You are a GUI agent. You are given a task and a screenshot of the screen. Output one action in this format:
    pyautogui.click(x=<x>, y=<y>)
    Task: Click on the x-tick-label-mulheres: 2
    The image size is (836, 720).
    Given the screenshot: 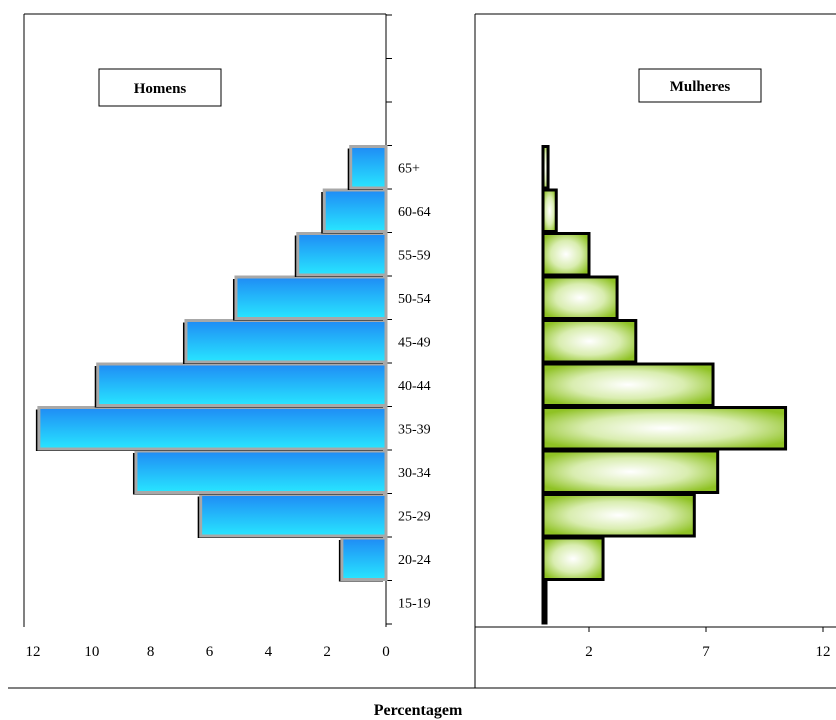 What is the action you would take?
    pyautogui.click(x=589, y=652)
    